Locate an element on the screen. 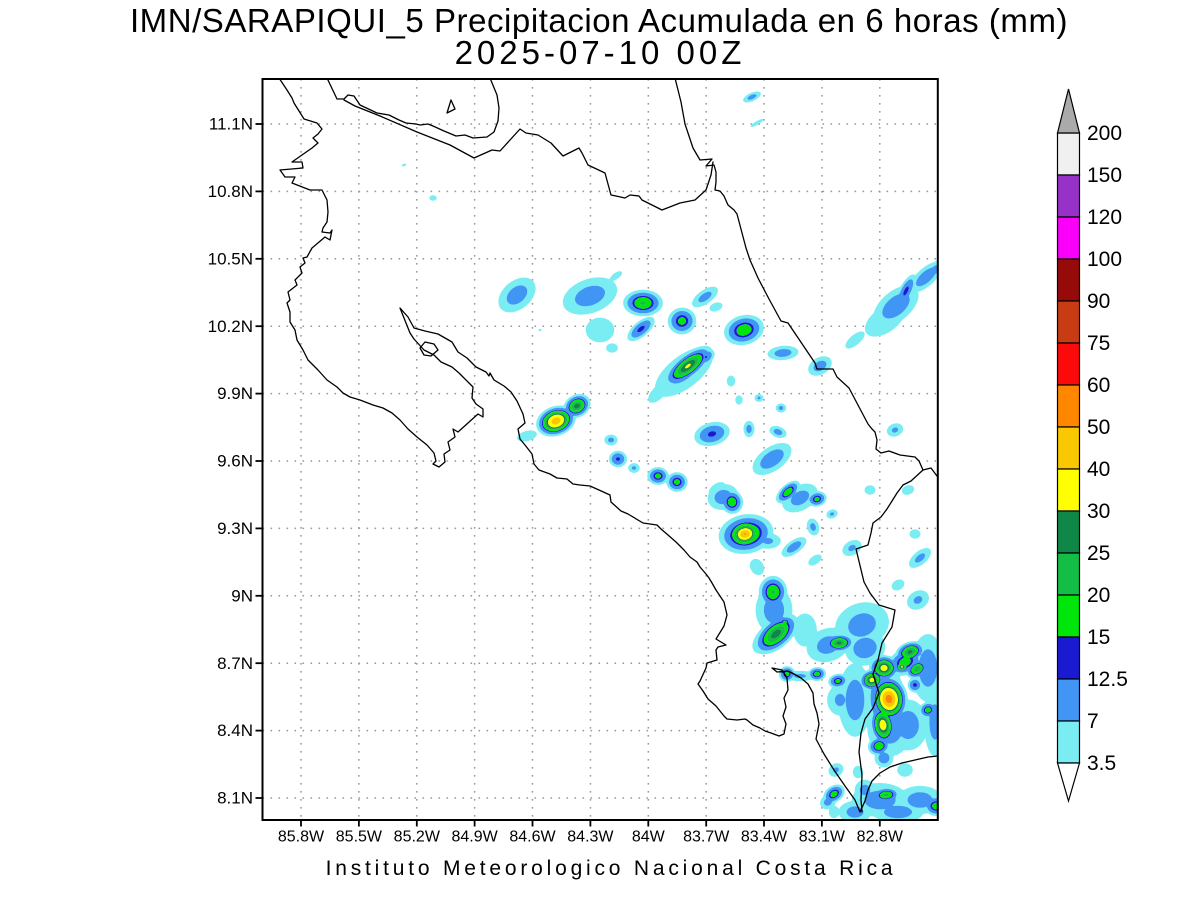  svg-text: 7 is located at coordinates (1093, 721).